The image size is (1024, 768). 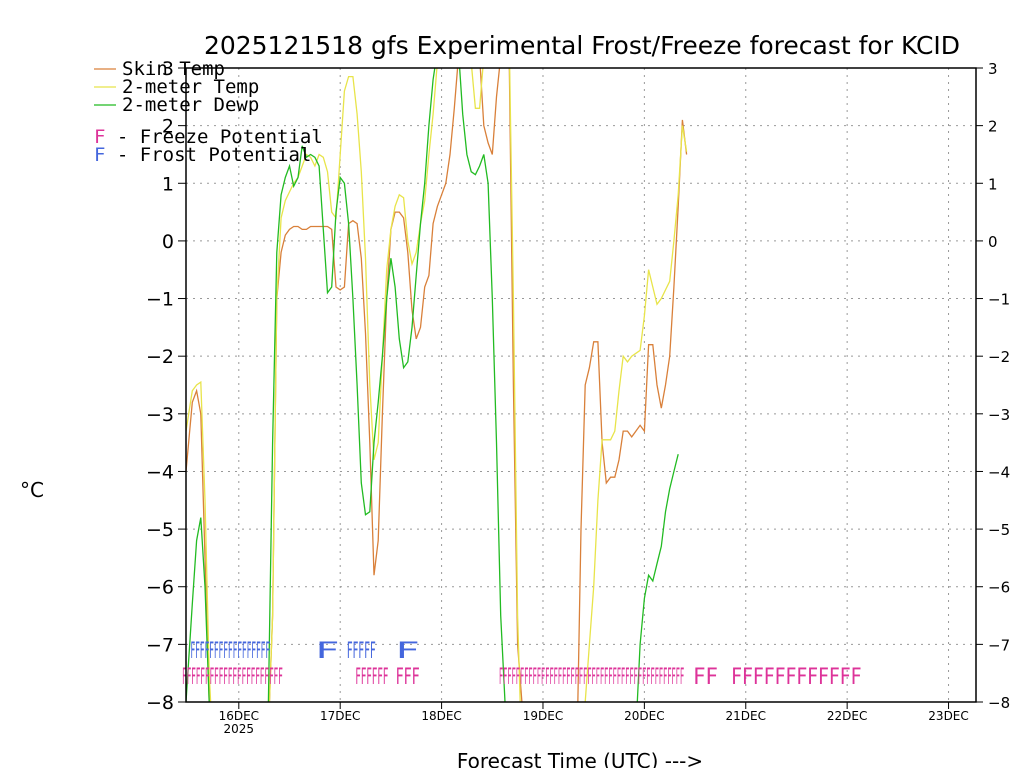 What do you see at coordinates (441, 716) in the screenshot?
I see `x-tick-label: 18DEC` at bounding box center [441, 716].